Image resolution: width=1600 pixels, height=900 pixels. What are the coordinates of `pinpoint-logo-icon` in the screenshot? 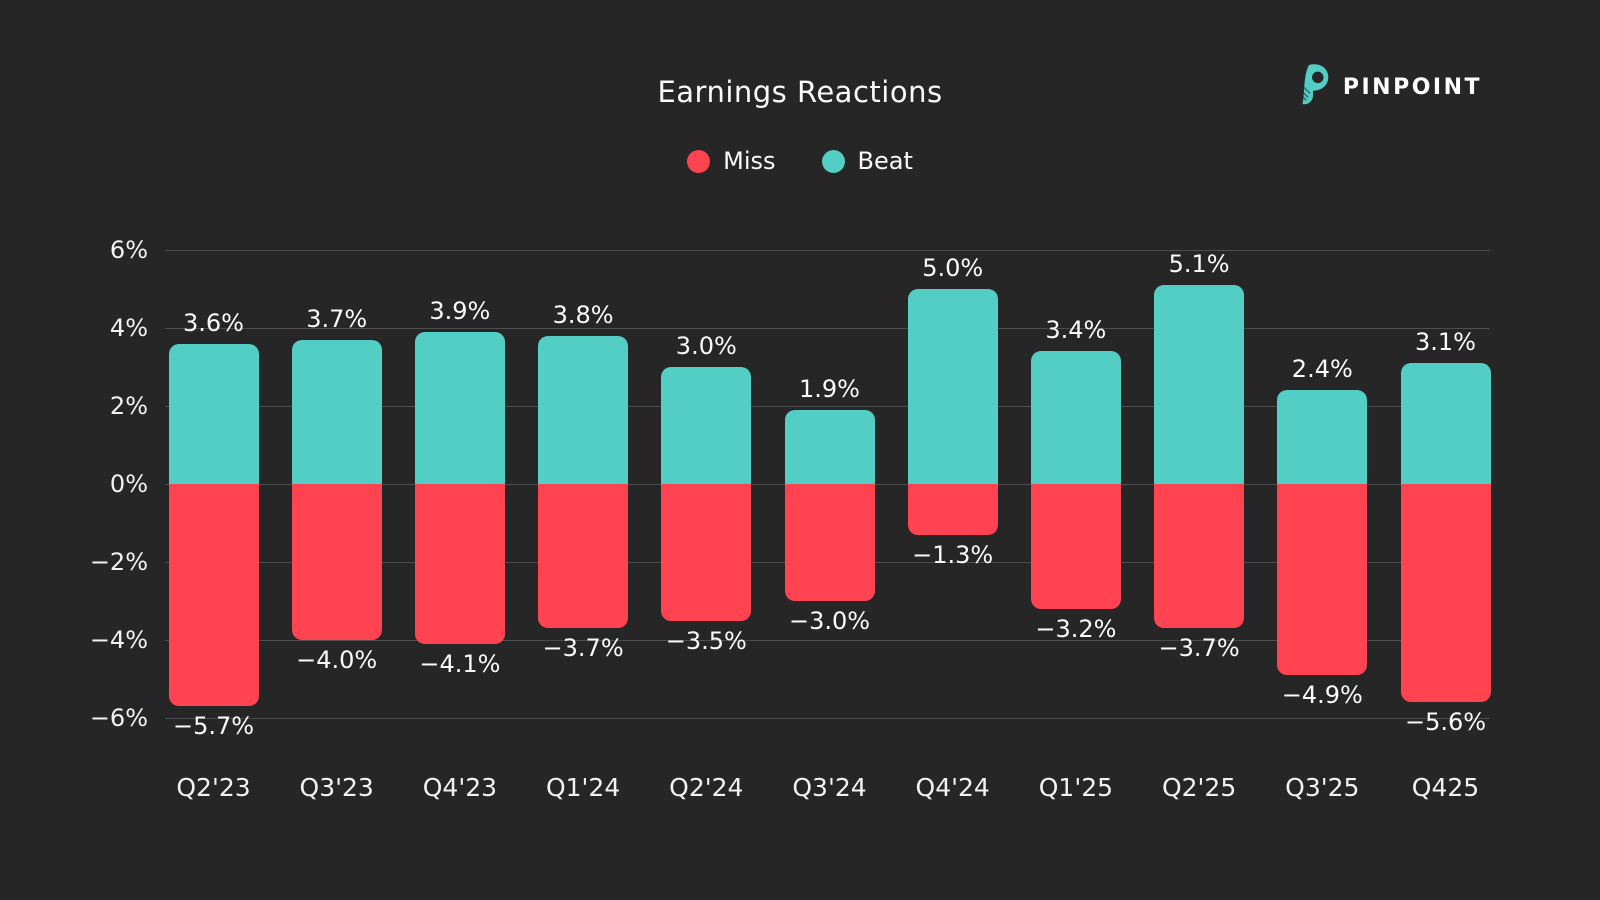 It's located at (1313, 87).